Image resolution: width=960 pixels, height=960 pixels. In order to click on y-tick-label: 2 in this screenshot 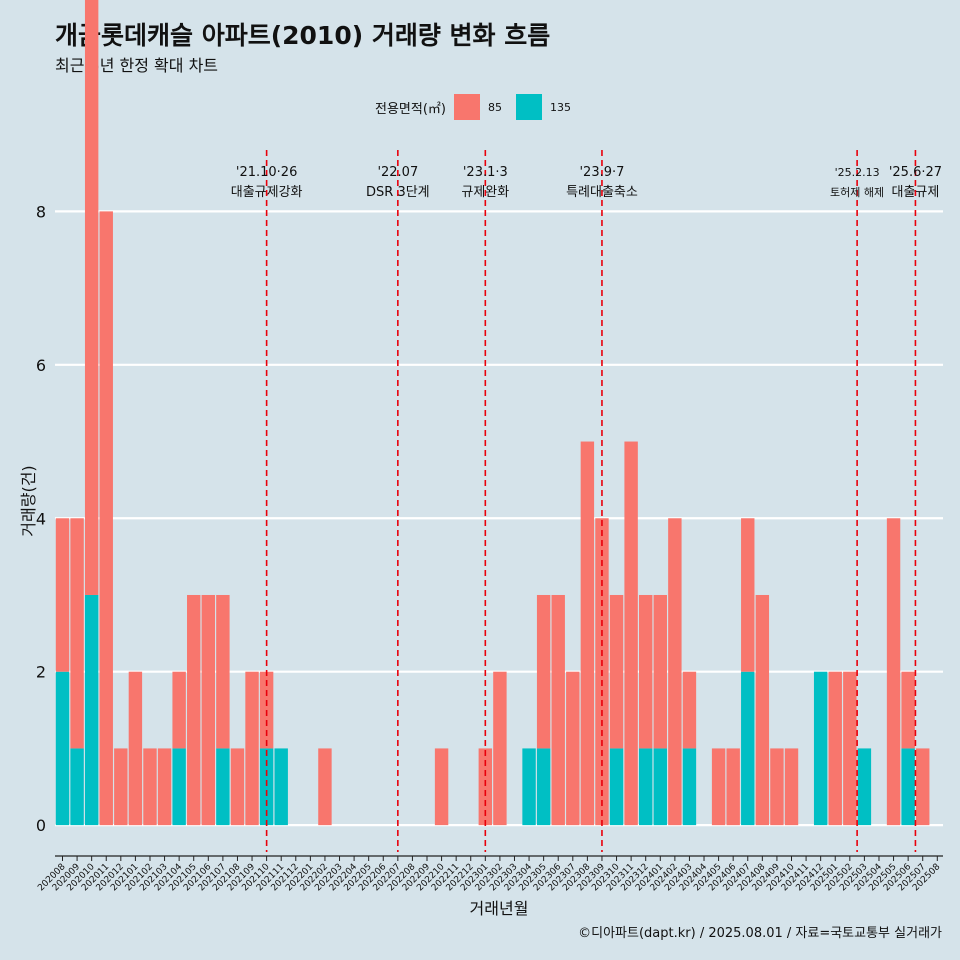, I will do `click(41, 672)`.